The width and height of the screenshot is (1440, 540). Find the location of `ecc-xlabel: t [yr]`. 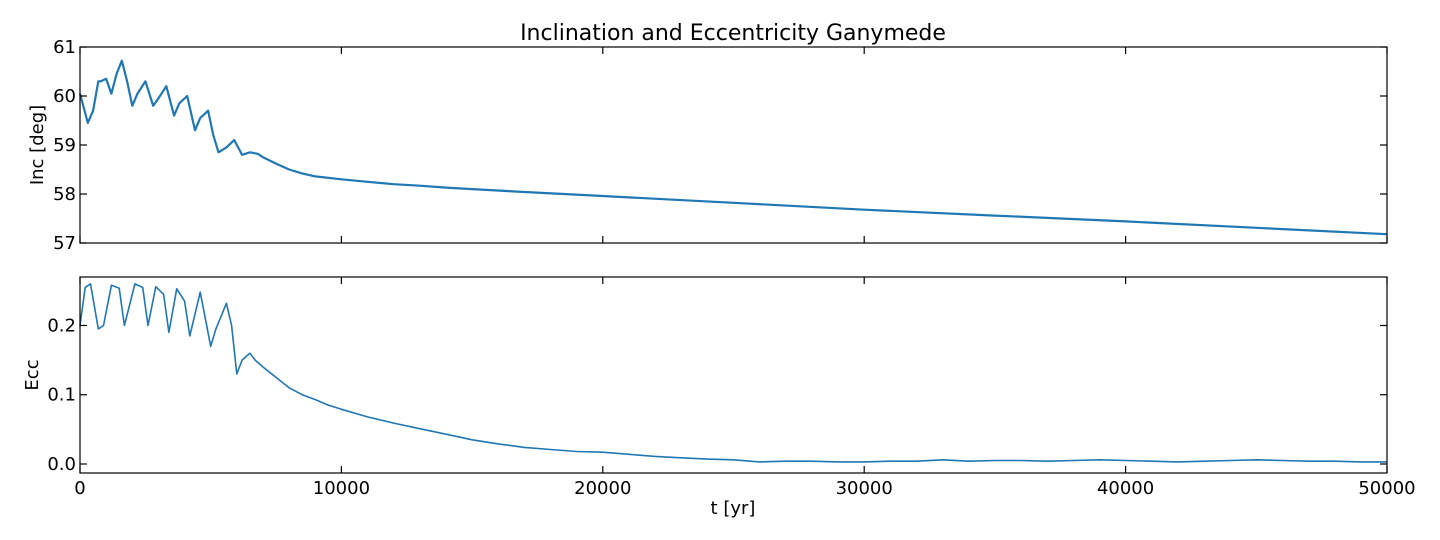

ecc-xlabel: t [yr] is located at coordinates (733, 508).